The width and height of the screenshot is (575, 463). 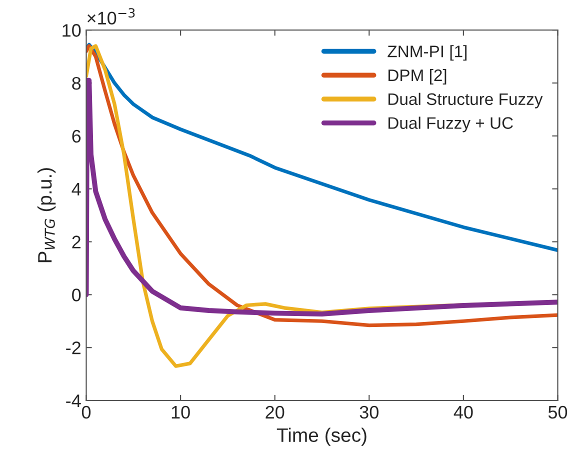 What do you see at coordinates (465, 100) in the screenshot?
I see `legend-label: Dual Structure Fuzzy` at bounding box center [465, 100].